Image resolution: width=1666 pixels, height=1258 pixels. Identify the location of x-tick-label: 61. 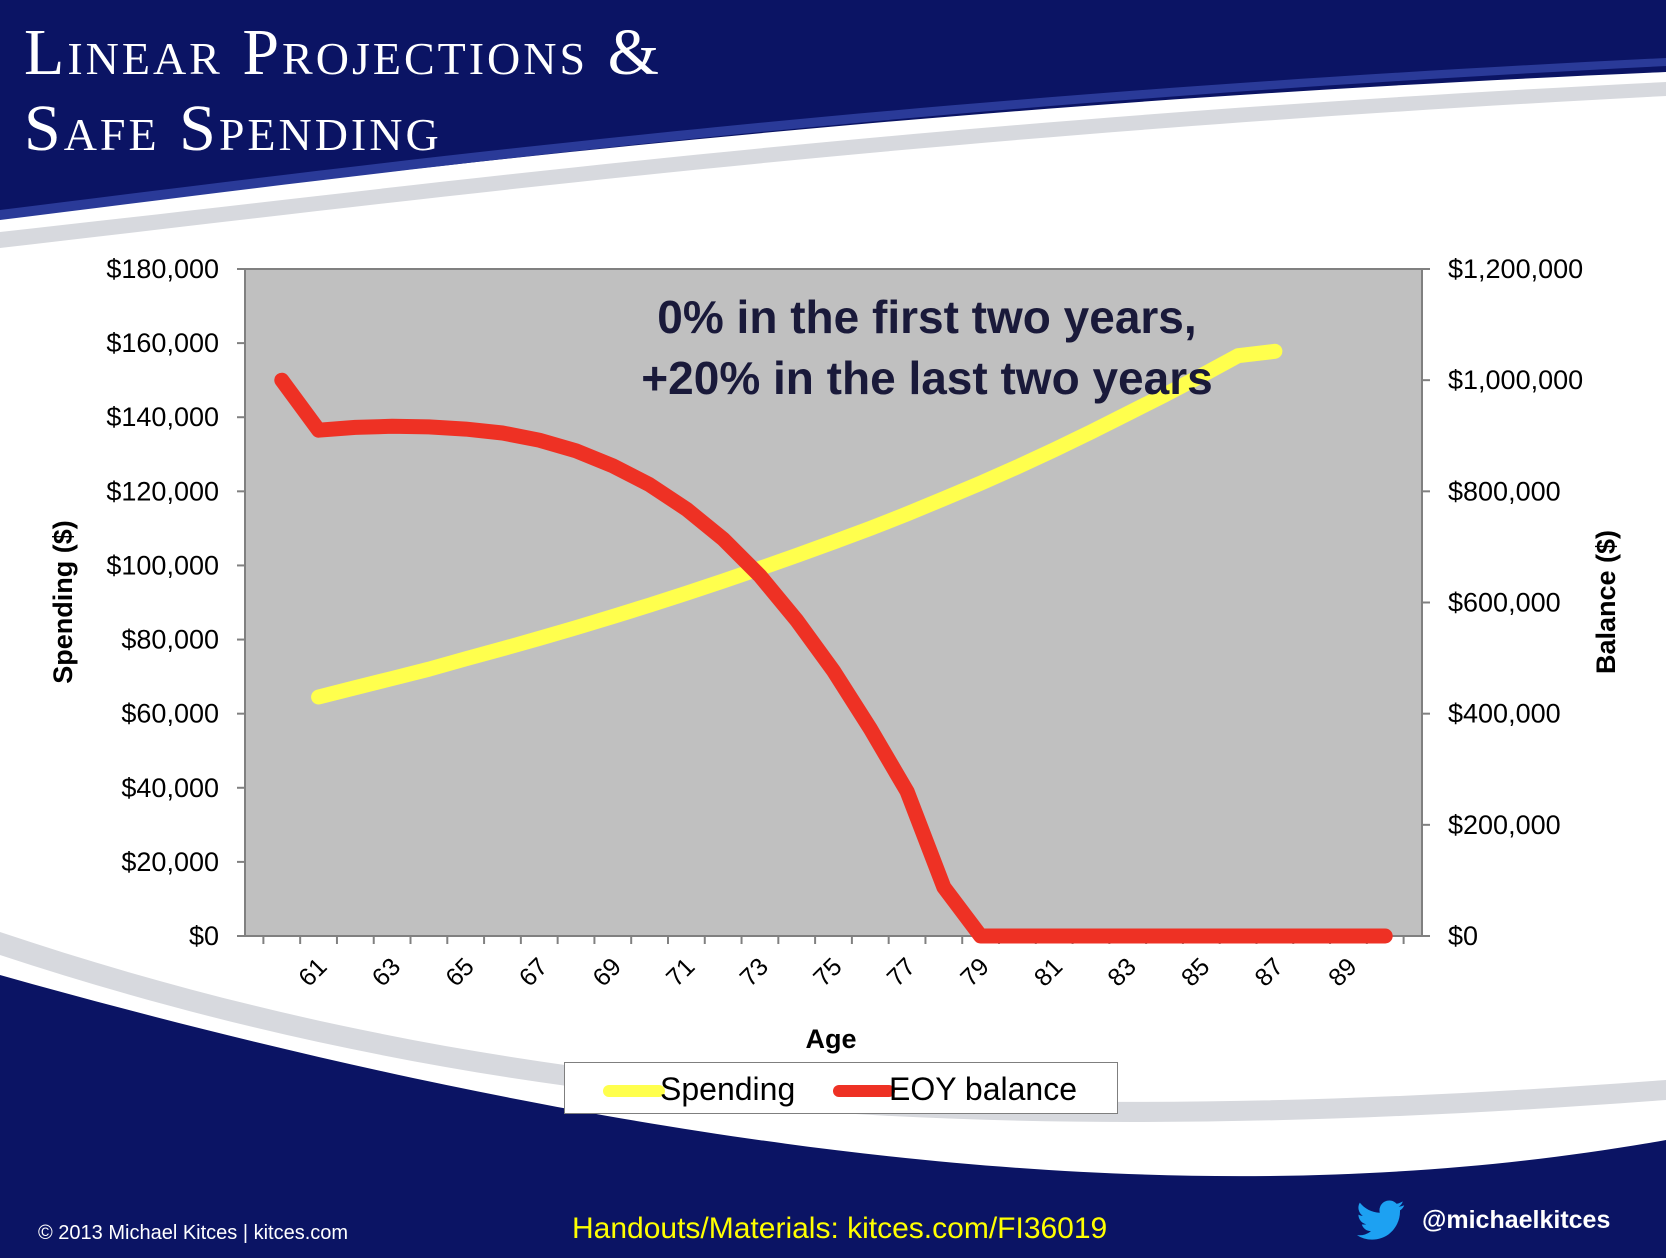
(312, 972).